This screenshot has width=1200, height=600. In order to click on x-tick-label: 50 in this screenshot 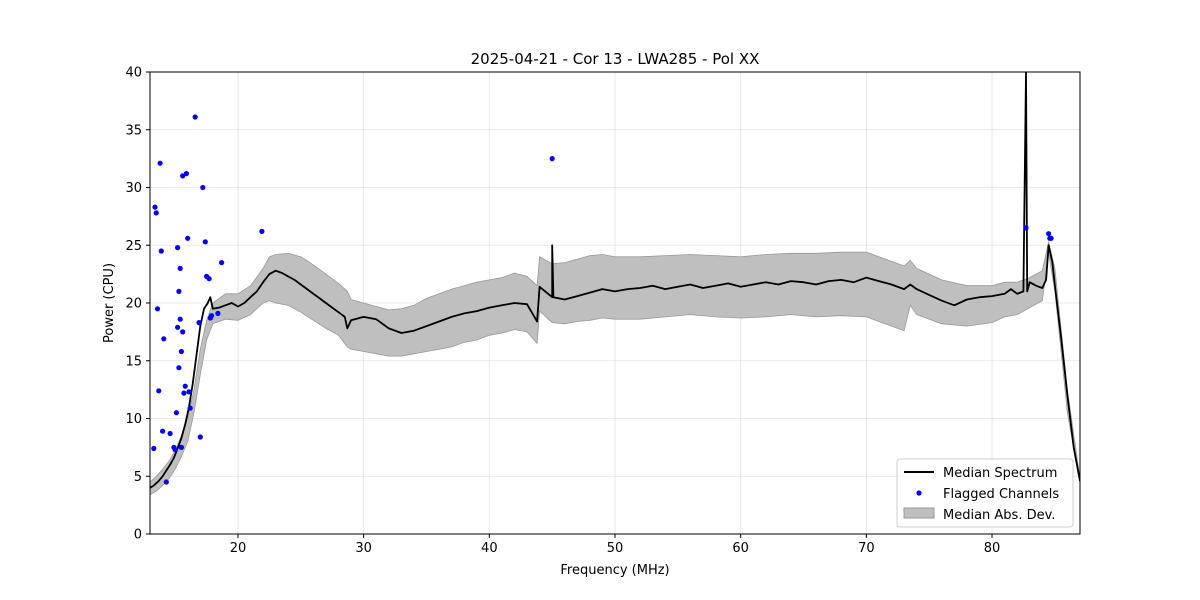, I will do `click(615, 548)`.